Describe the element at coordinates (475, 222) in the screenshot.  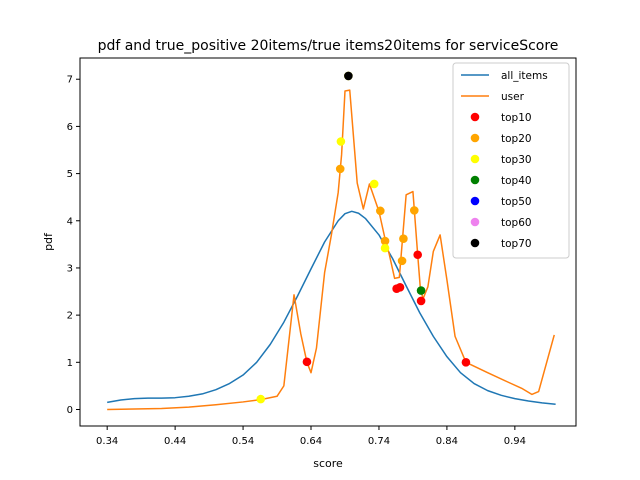
I see `legend-swatch-top60` at that location.